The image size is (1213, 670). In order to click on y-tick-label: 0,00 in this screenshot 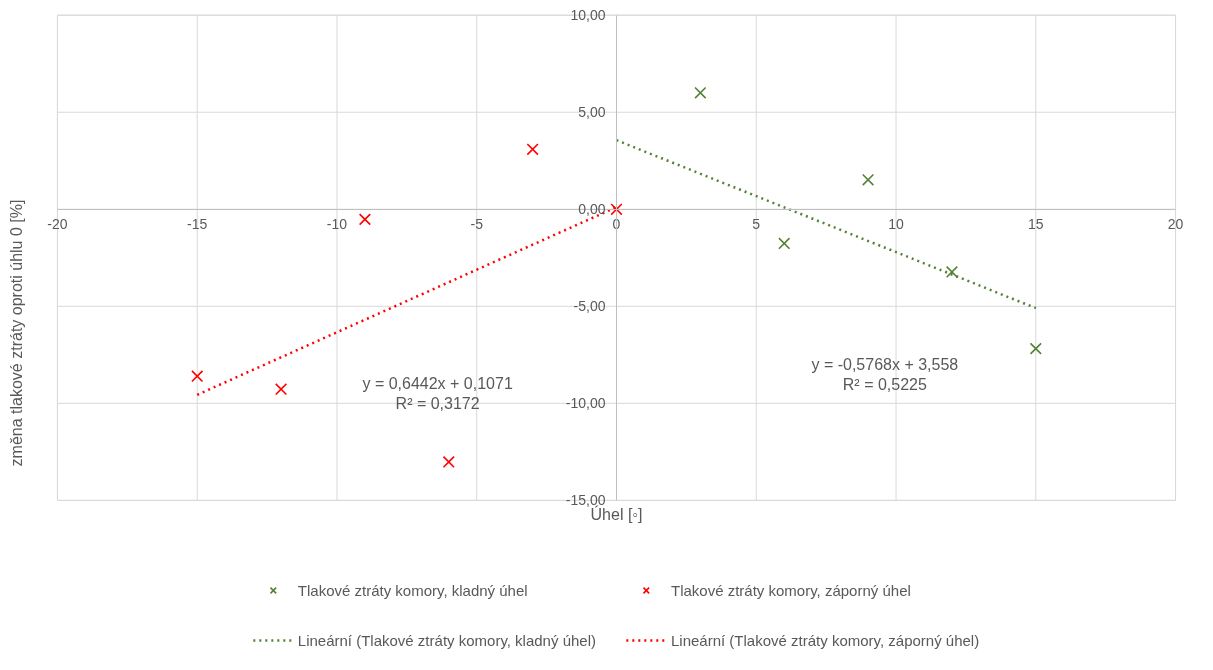, I will do `click(592, 209)`.